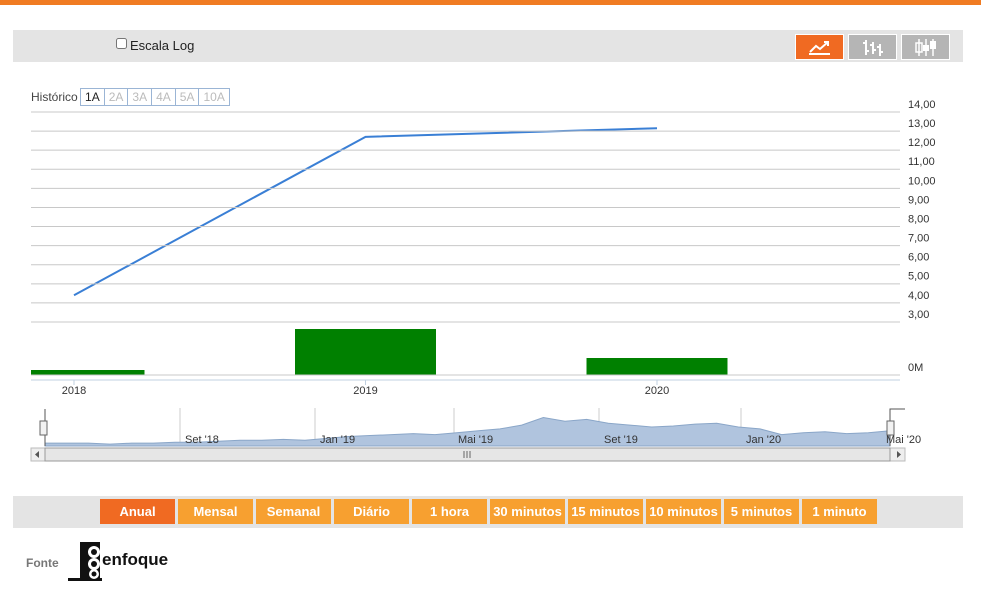  Describe the element at coordinates (215, 511) in the screenshot. I see `period-button: Mensal` at that location.